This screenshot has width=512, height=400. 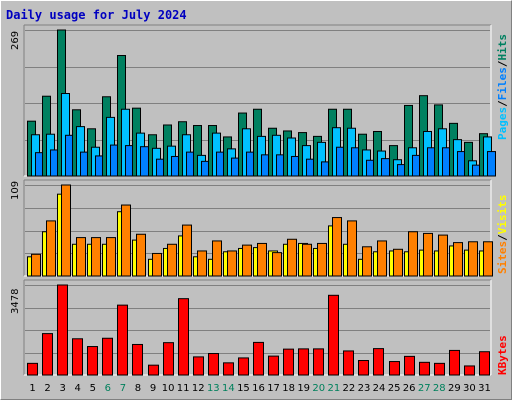 What do you see at coordinates (502, 215) in the screenshot?
I see `legend-item-visits: Visits` at bounding box center [502, 215].